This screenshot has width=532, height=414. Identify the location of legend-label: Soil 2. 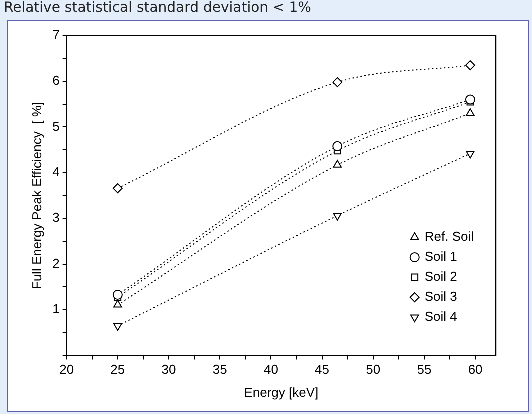
(441, 276).